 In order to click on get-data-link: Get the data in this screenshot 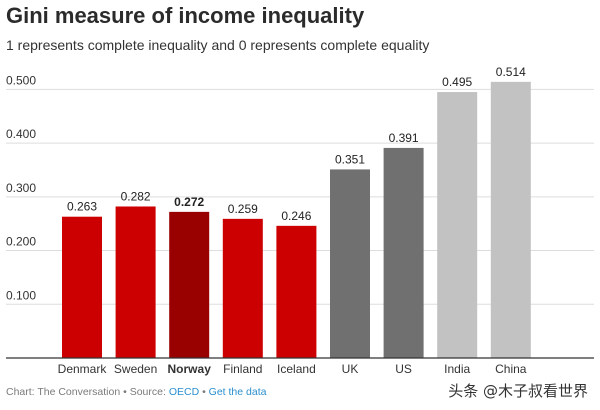, I will do `click(237, 392)`.